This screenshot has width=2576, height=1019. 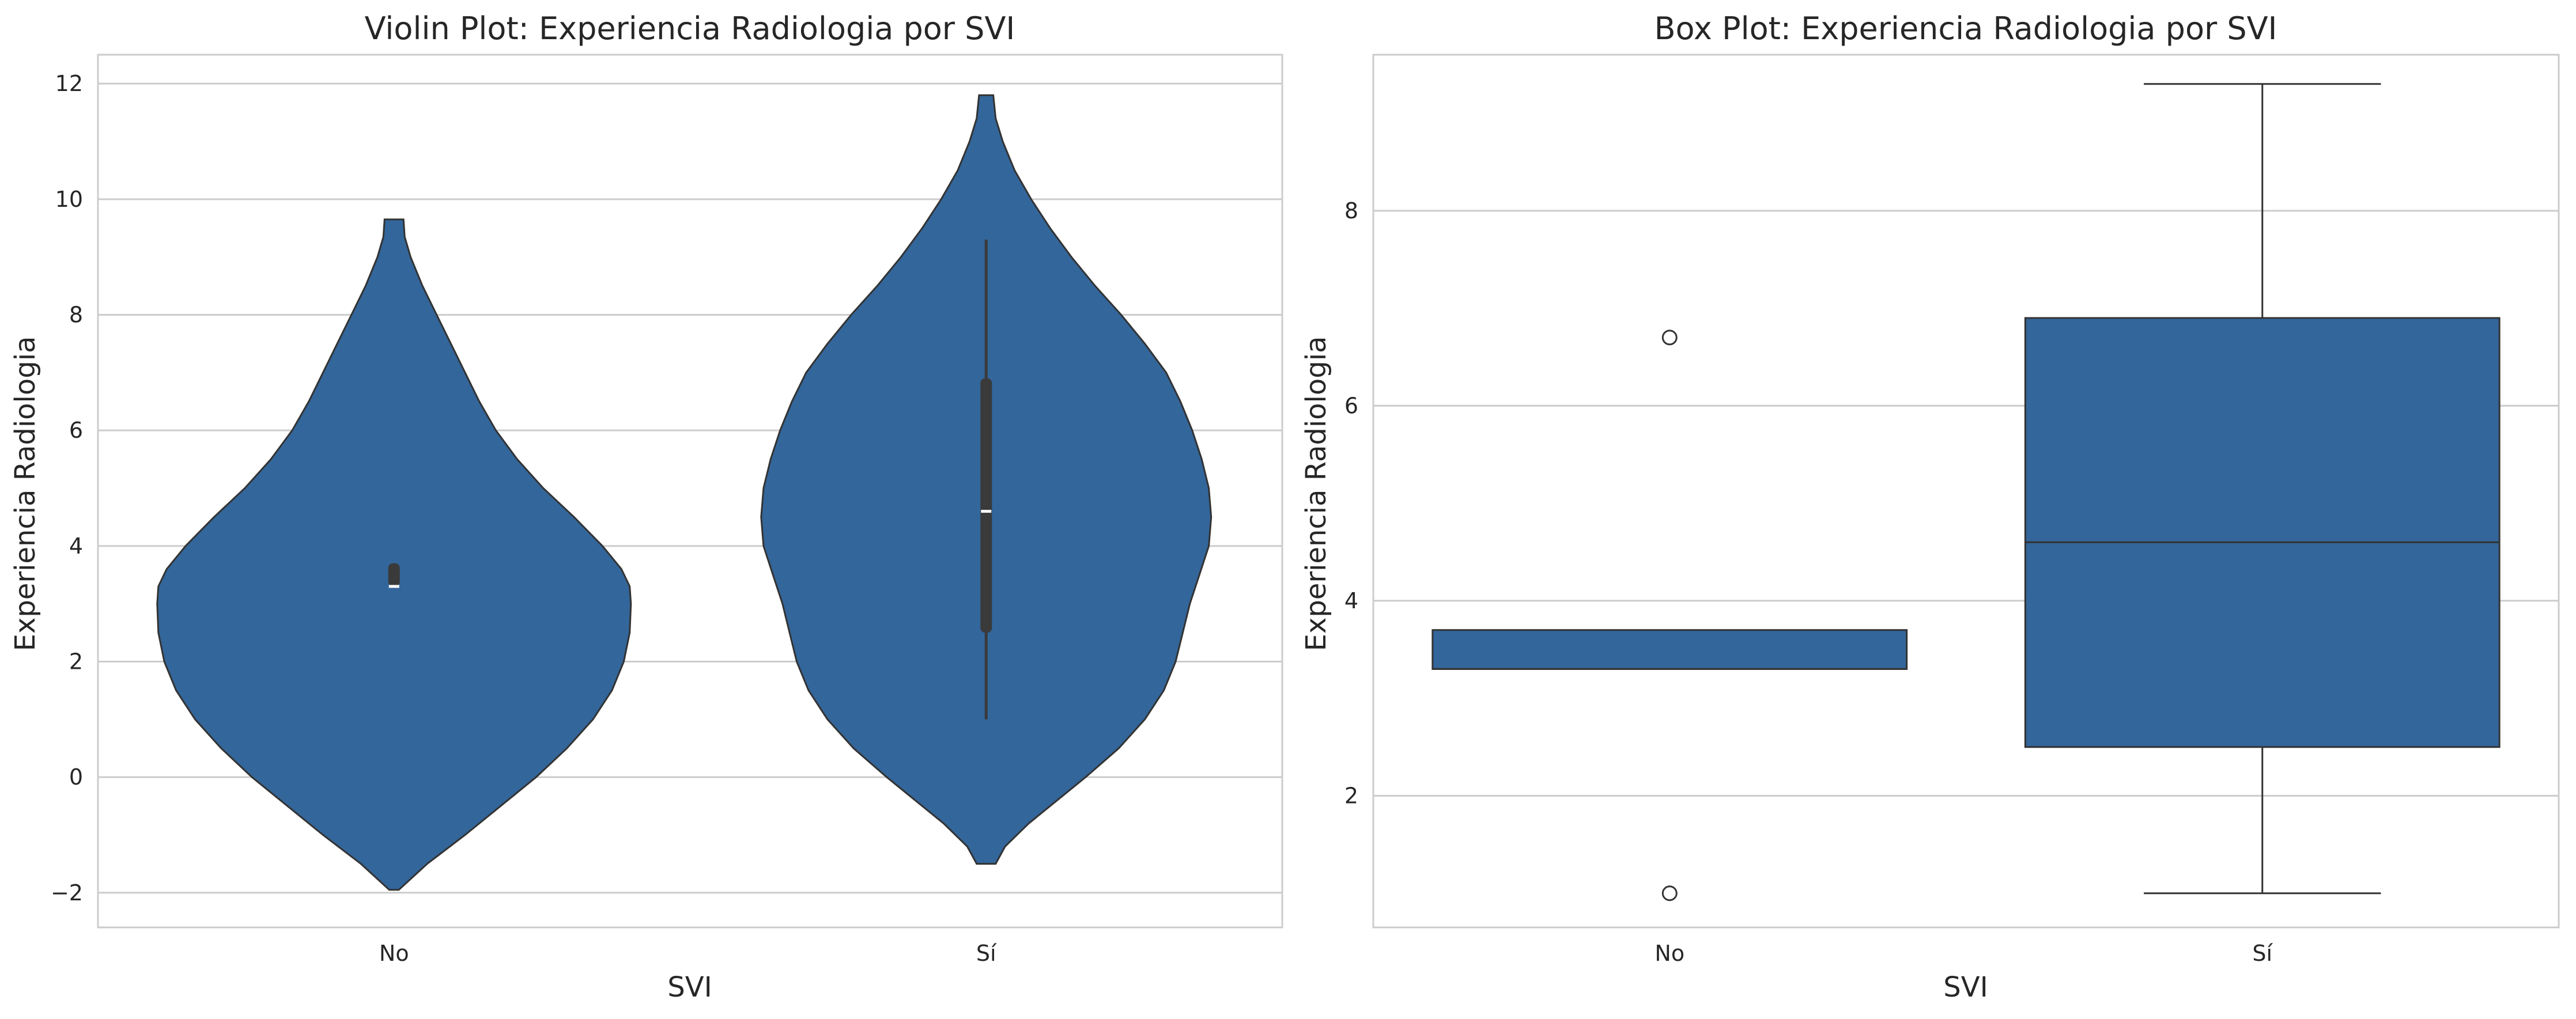 What do you see at coordinates (69, 199) in the screenshot?
I see `violin-y-tick-label: 10` at bounding box center [69, 199].